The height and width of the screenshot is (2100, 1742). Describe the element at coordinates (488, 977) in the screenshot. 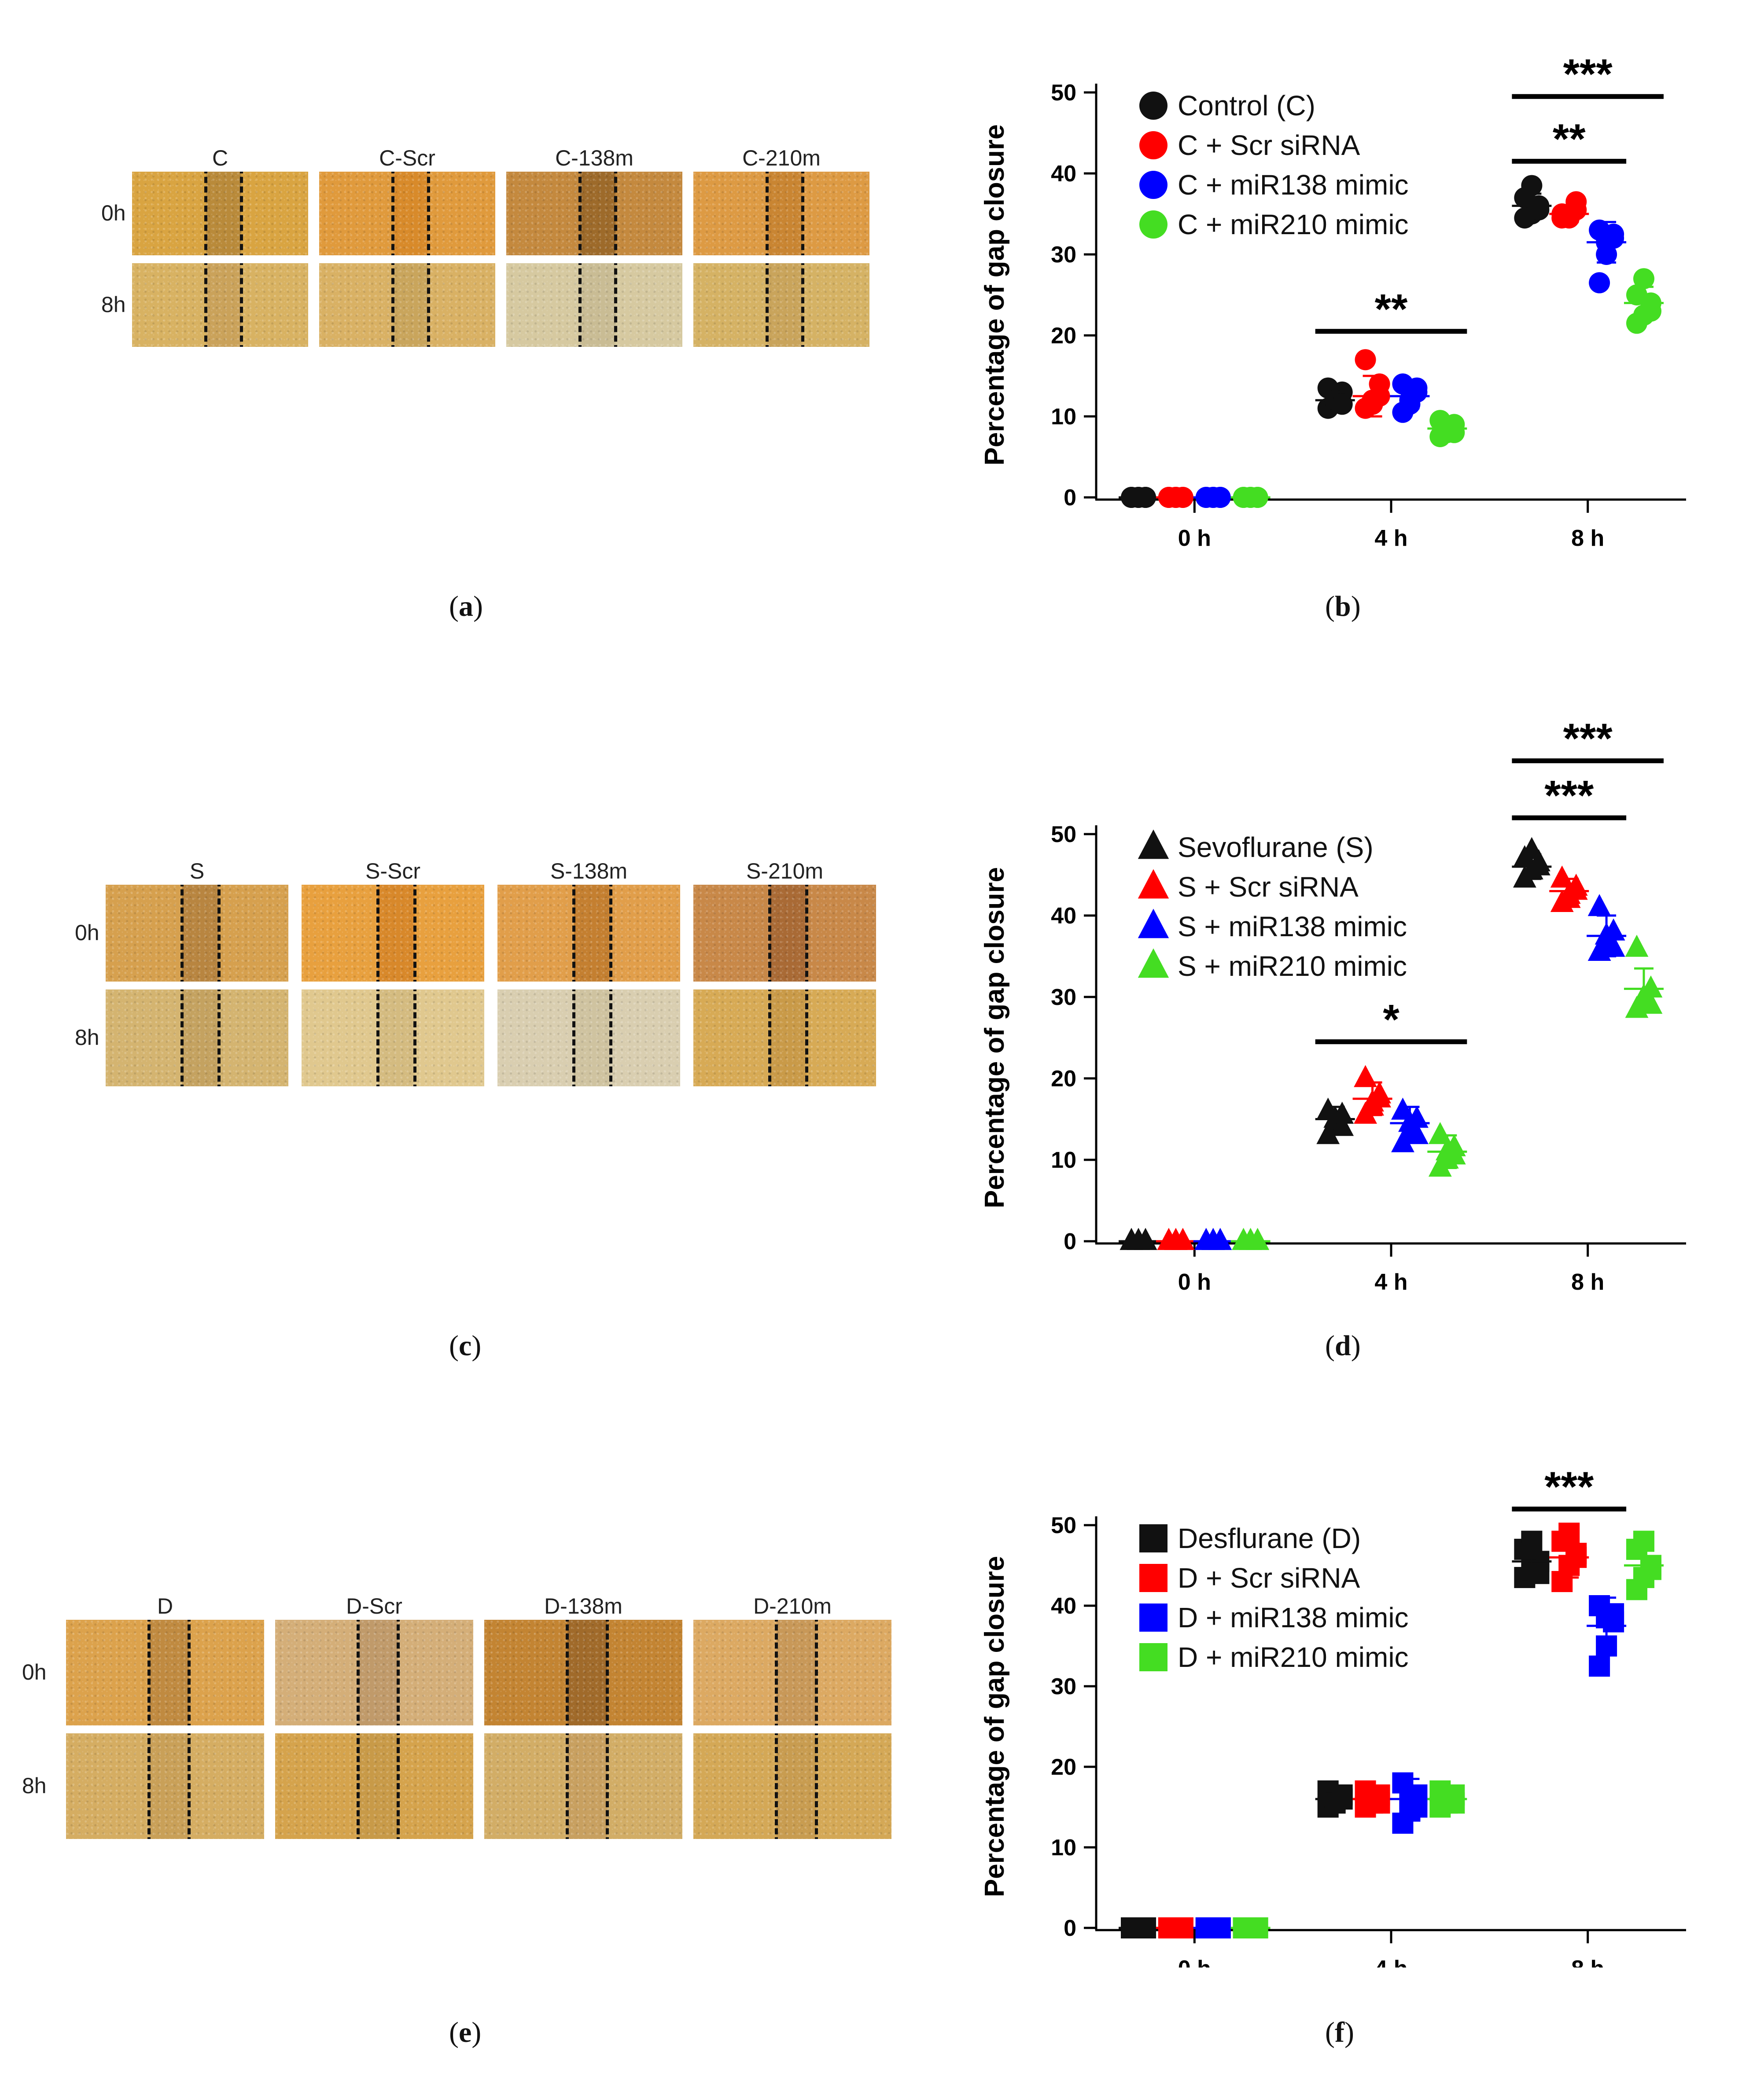

I see `image-panel-c: S S-Scr S-138m S-210m 0h 8h` at that location.